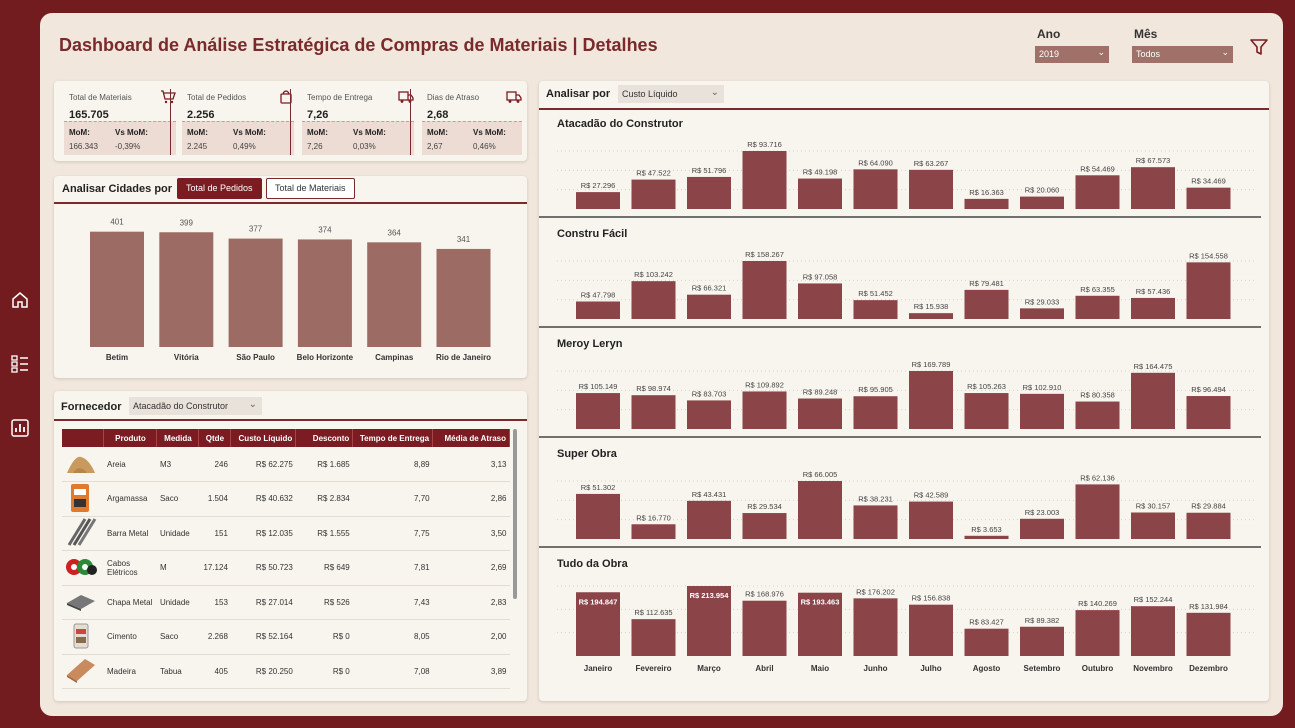  I want to click on fornecedor-dropdown: Atacadão do Construtor ⌄, so click(195, 406).